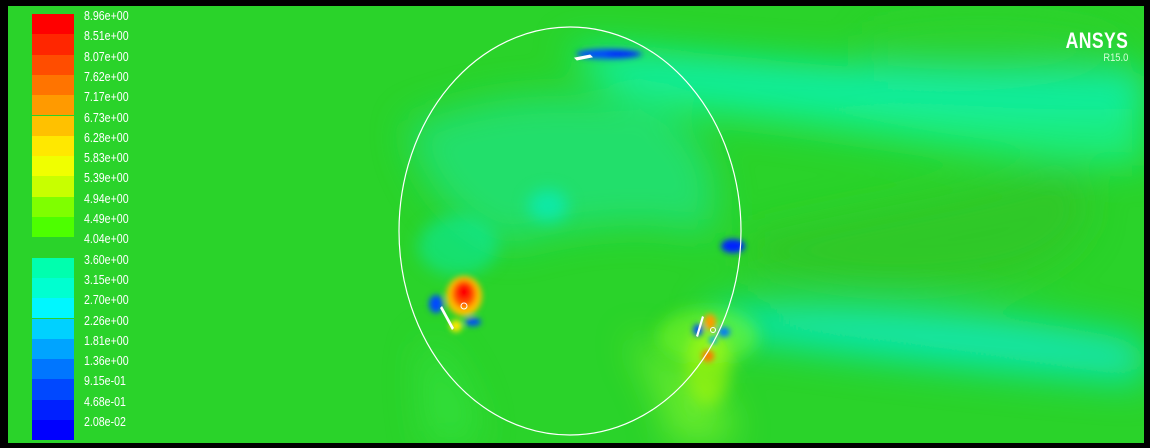 This screenshot has width=1150, height=448. What do you see at coordinates (105, 381) in the screenshot?
I see `legend-tick-label: 9.15e-01` at bounding box center [105, 381].